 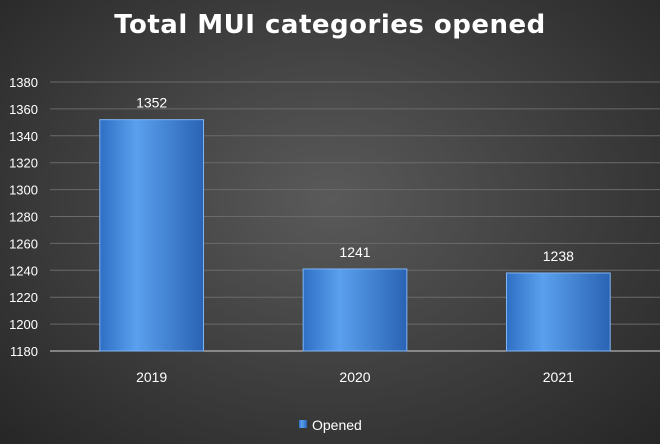 What do you see at coordinates (23, 109) in the screenshot?
I see `y-tick-label-1360: 1360` at bounding box center [23, 109].